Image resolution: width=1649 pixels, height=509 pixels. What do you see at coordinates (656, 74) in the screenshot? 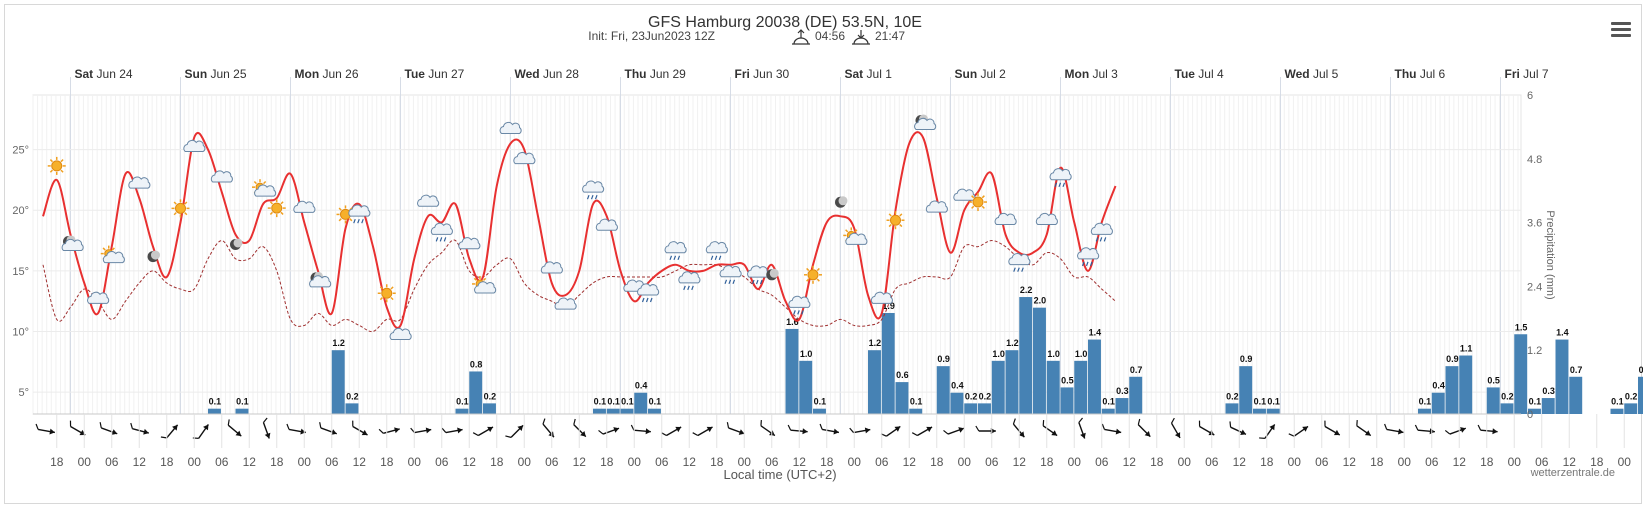
I see `day-label: Thu Jun 29` at bounding box center [656, 74].